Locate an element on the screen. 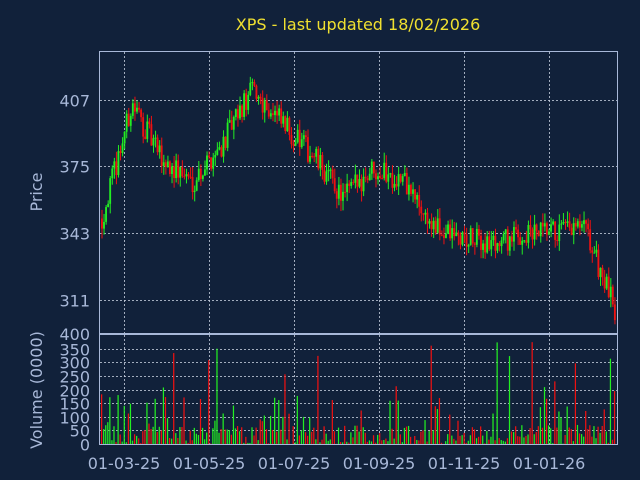 This screenshot has width=640, height=480. price-y-tick: 375 is located at coordinates (74, 167).